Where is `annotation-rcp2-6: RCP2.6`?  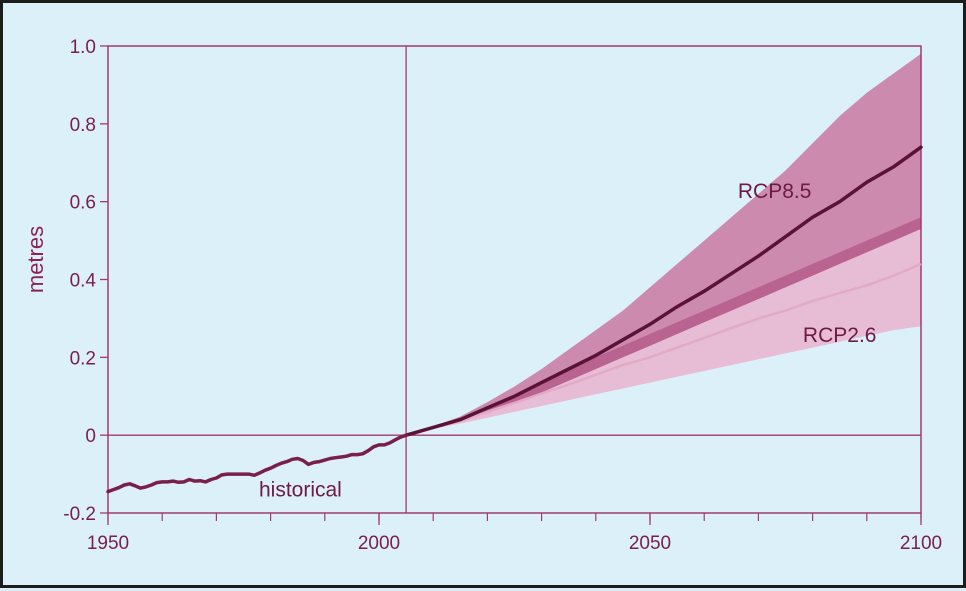 annotation-rcp2-6: RCP2.6 is located at coordinates (840, 335).